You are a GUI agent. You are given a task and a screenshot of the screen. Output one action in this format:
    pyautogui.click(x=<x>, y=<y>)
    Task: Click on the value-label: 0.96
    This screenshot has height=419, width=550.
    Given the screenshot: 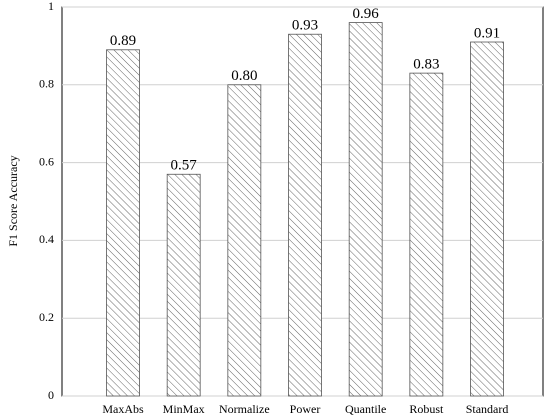 What is the action you would take?
    pyautogui.click(x=366, y=14)
    